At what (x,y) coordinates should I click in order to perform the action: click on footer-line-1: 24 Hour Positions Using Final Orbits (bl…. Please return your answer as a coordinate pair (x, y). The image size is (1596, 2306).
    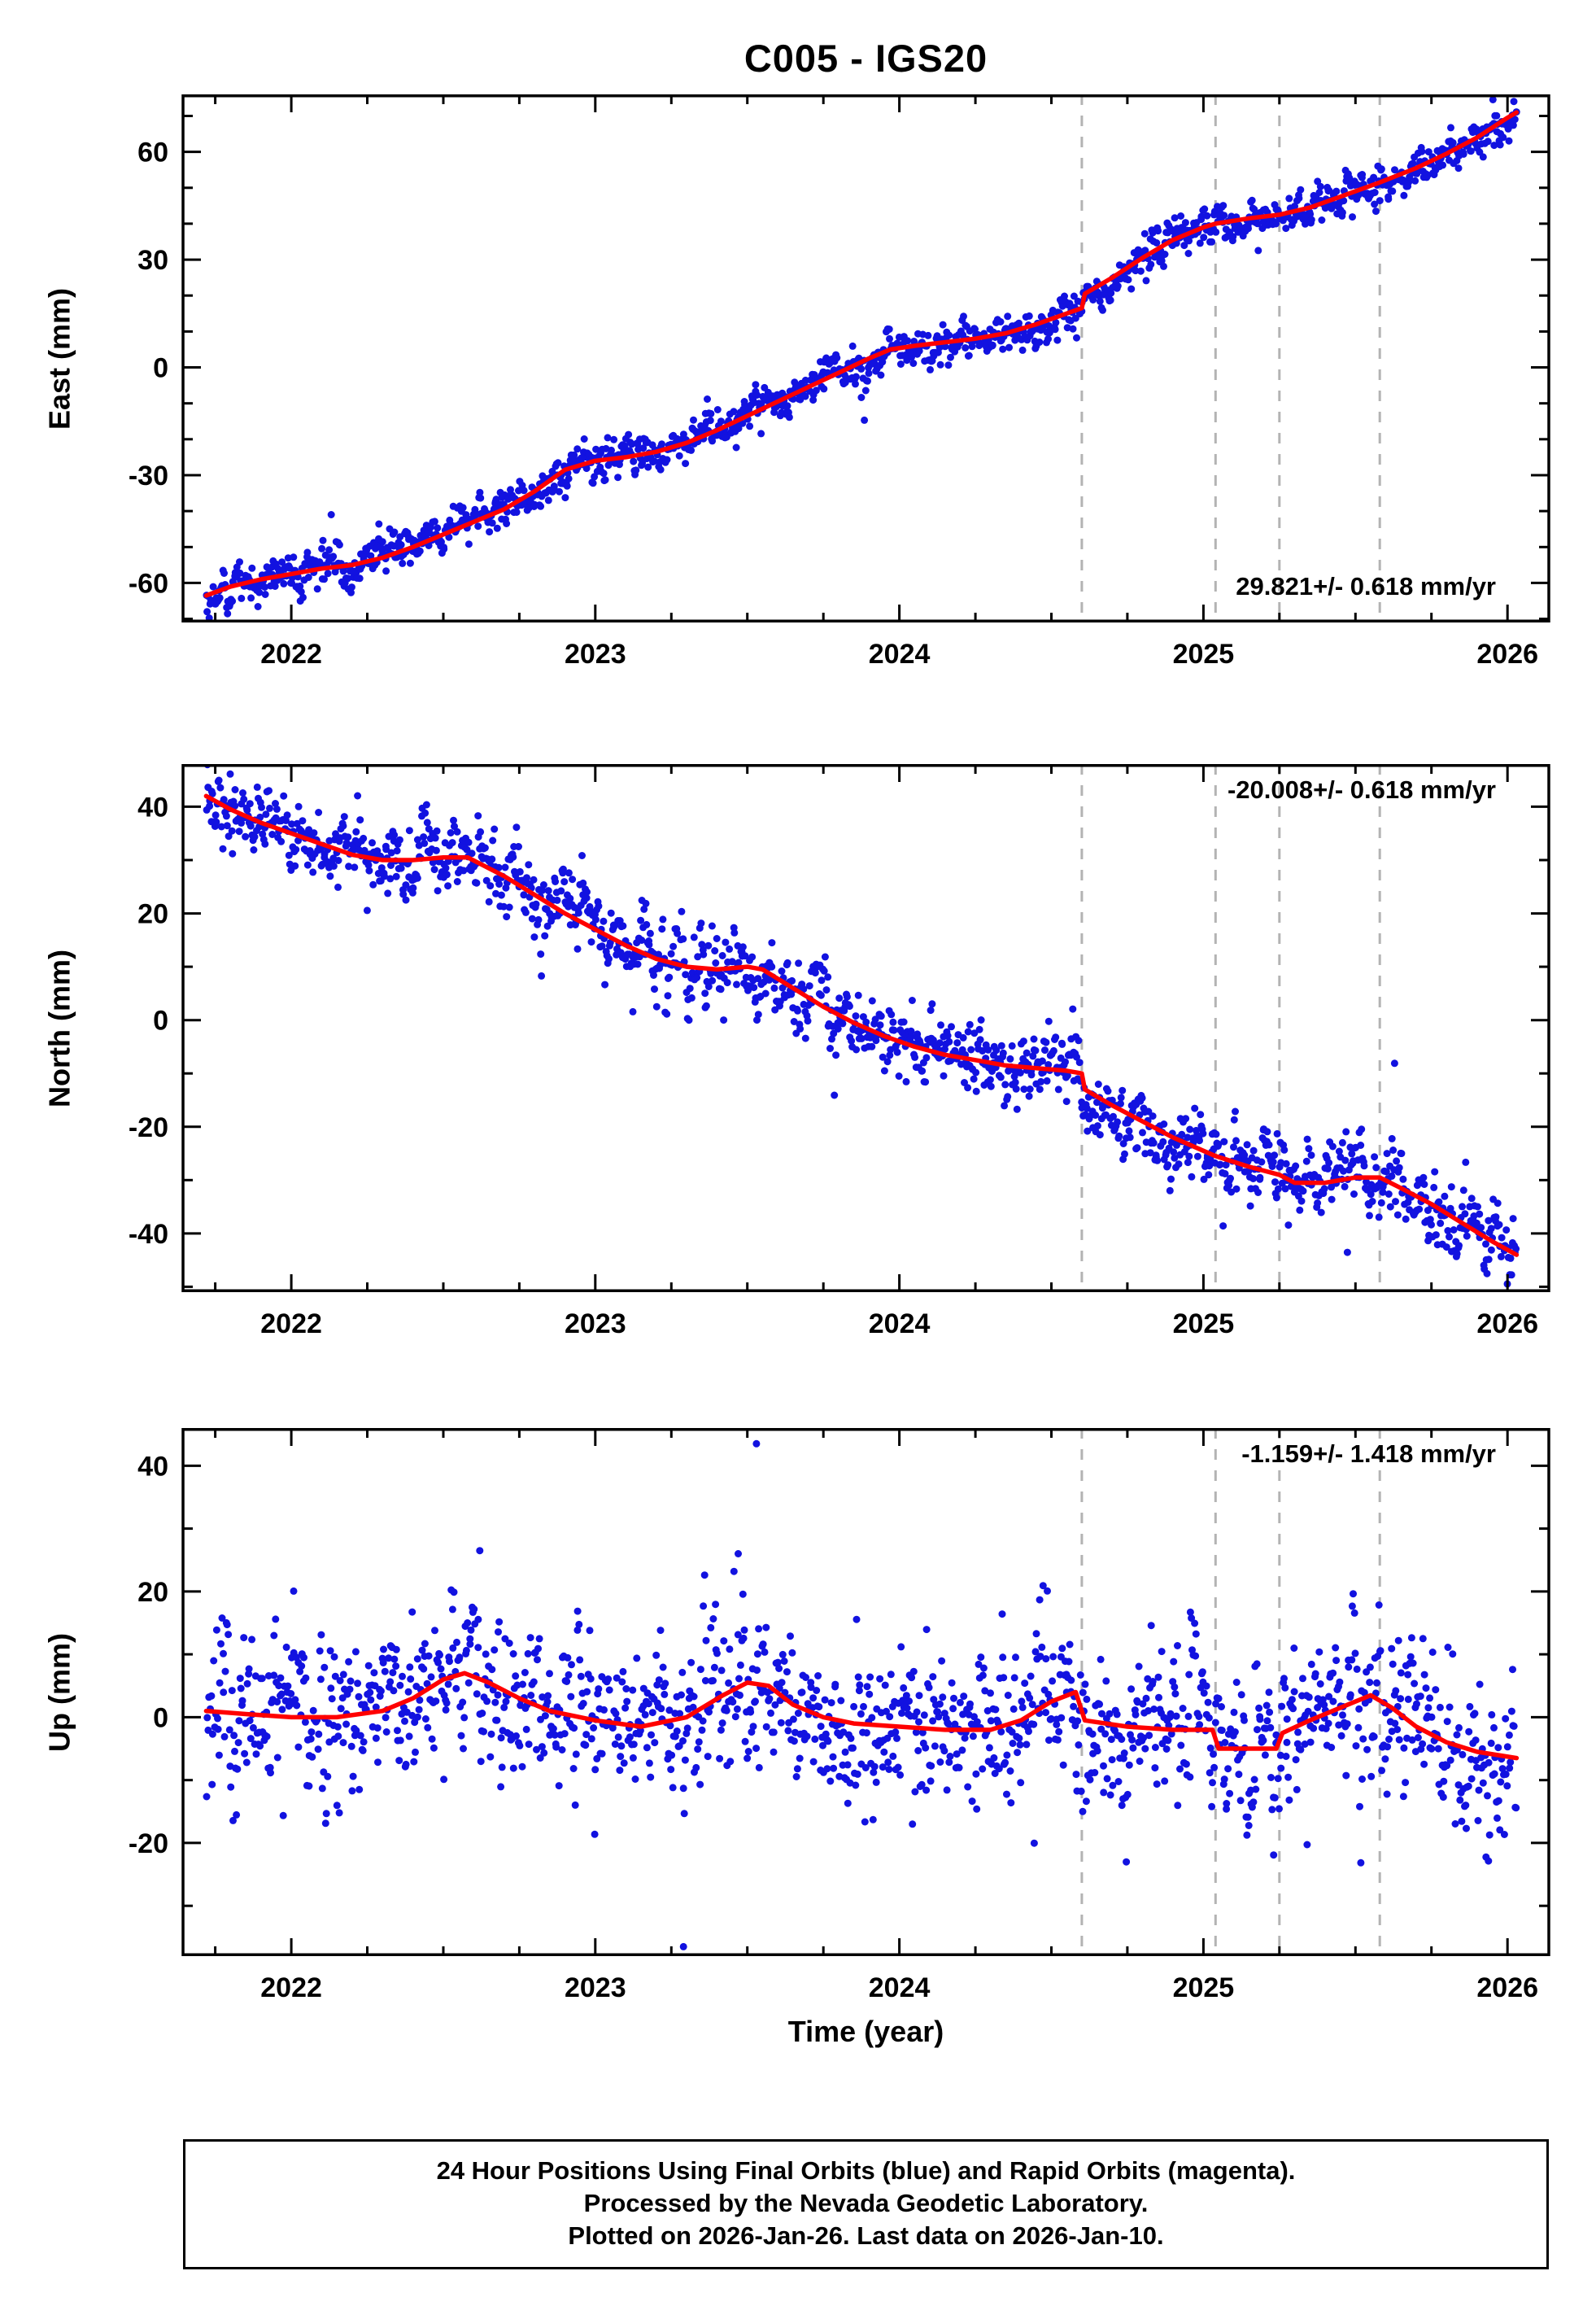
    Looking at the image, I should click on (866, 2170).